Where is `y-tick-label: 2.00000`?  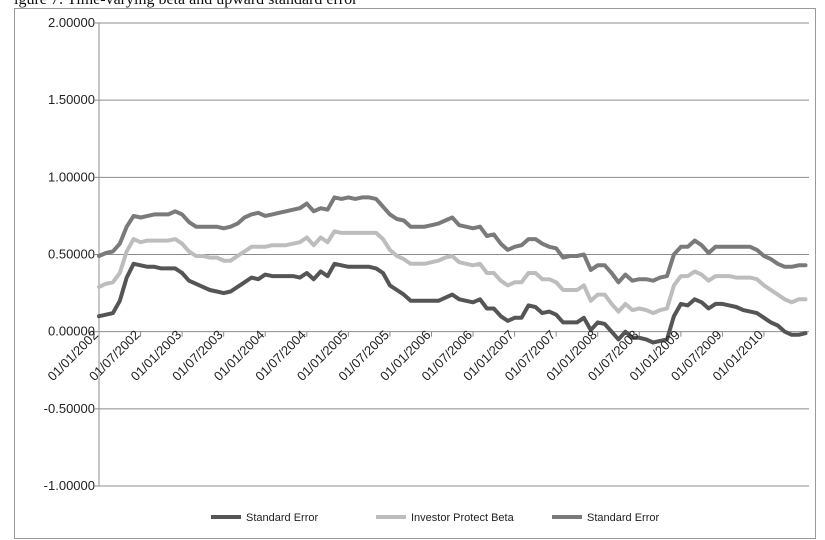
y-tick-label: 2.00000 is located at coordinates (71, 22).